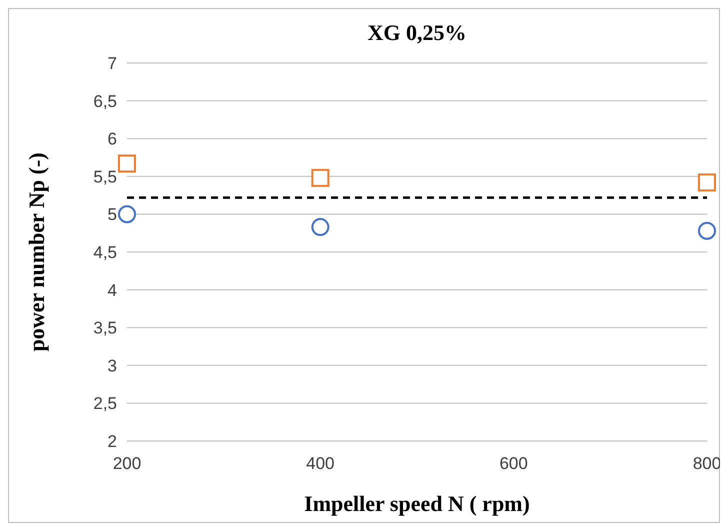  What do you see at coordinates (417, 503) in the screenshot?
I see `x-axis-title: Impeller speed N ( rpm)` at bounding box center [417, 503].